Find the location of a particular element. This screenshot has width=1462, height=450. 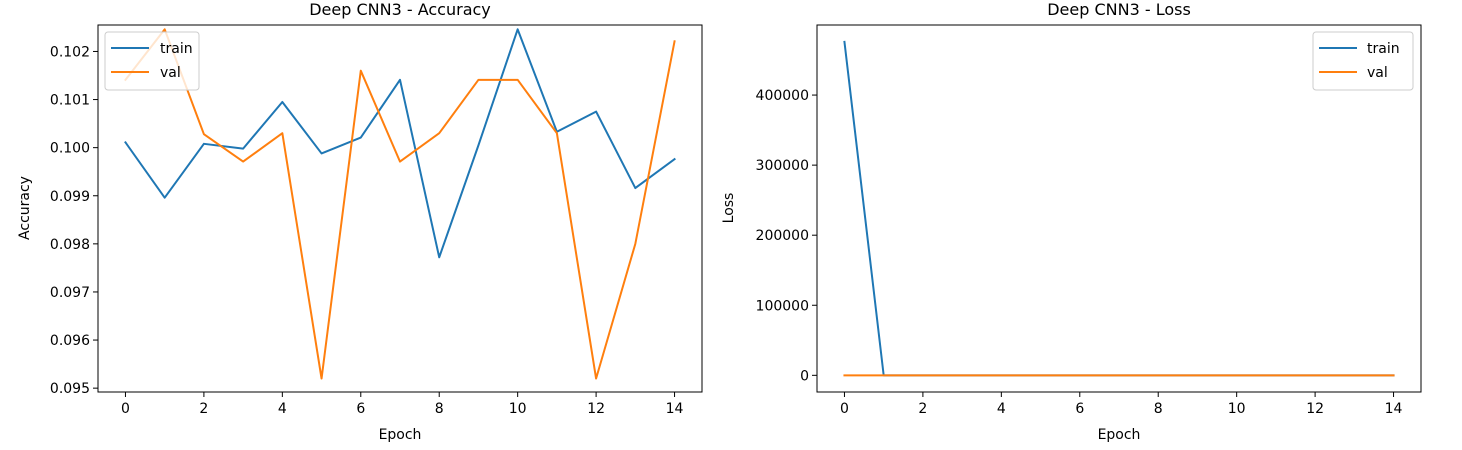

accuracy-x-tick-label: 4 is located at coordinates (282, 409).